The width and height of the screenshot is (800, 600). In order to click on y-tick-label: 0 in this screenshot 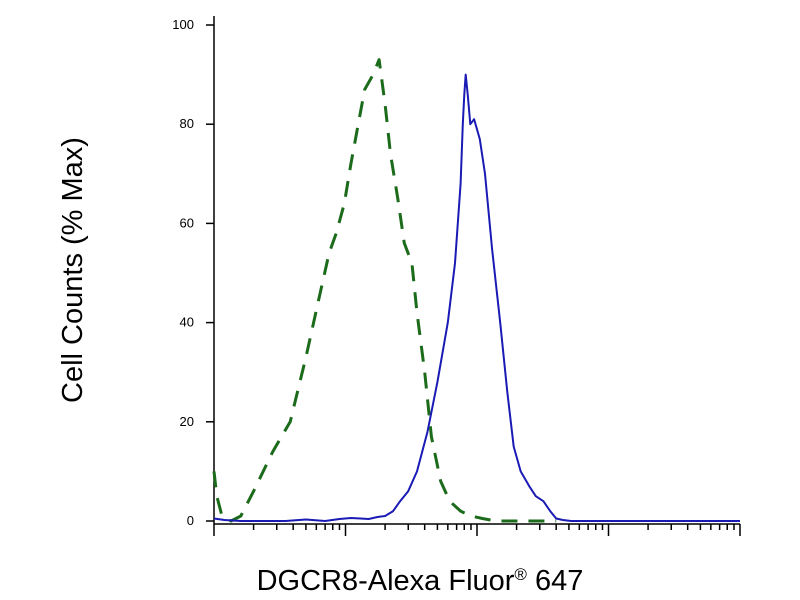, I will do `click(190, 520)`.